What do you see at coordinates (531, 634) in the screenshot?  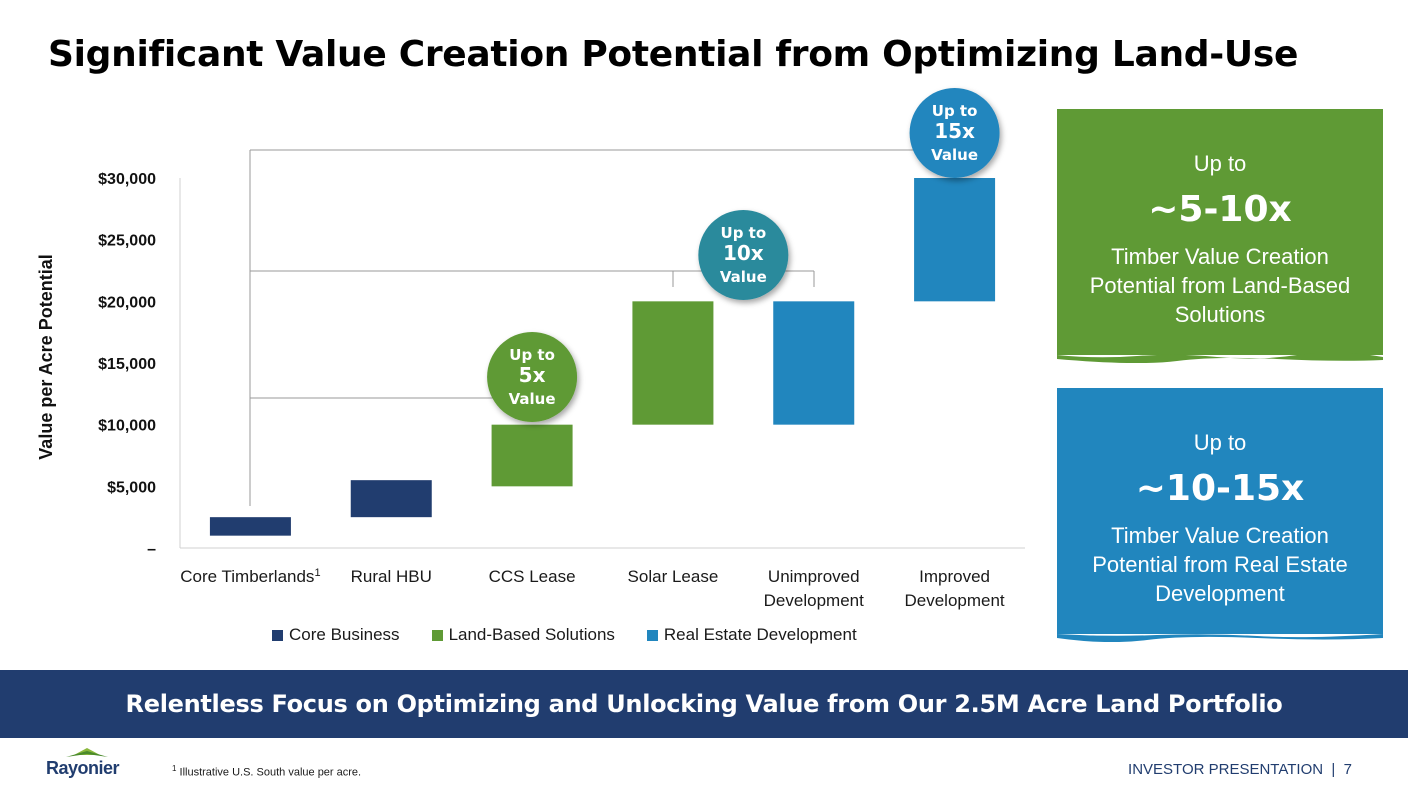 I see `legend-label-land-based-solutions: Land-Based Solutions` at bounding box center [531, 634].